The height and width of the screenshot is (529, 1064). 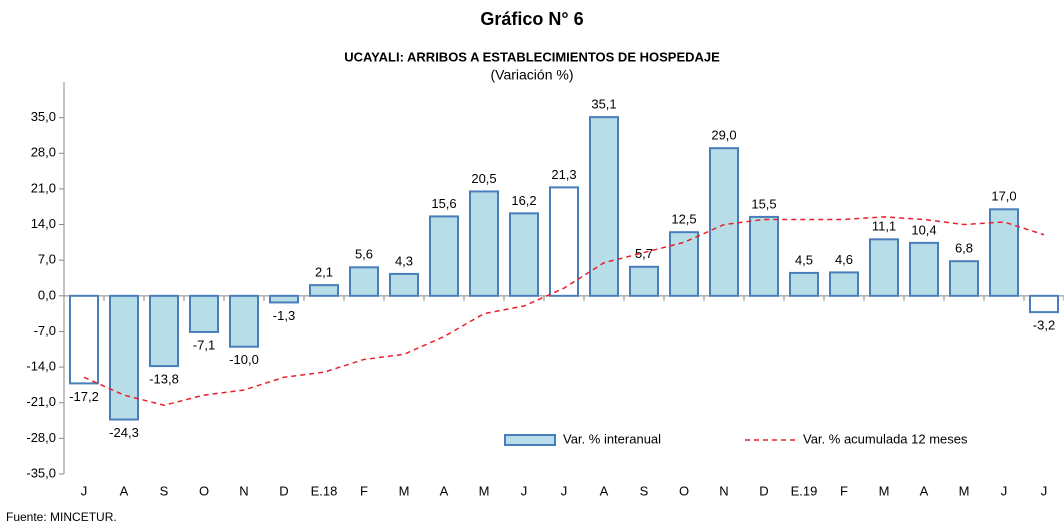 What do you see at coordinates (683, 219) in the screenshot?
I see `data-label: 12,5` at bounding box center [683, 219].